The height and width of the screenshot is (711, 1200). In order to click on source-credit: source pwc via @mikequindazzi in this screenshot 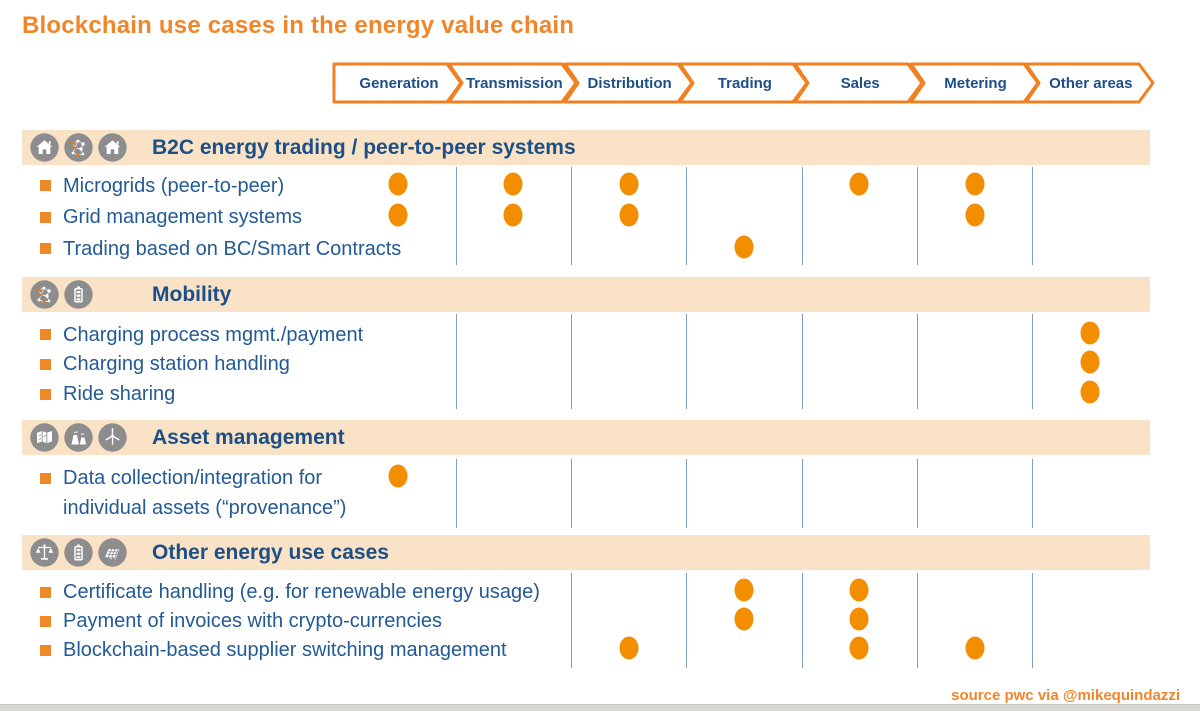, I will do `click(1065, 695)`.